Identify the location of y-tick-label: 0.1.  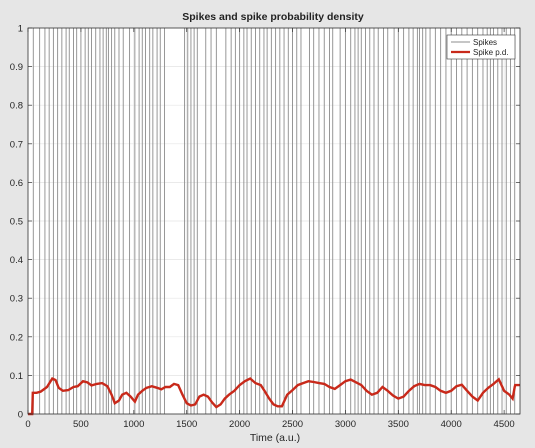
(16, 376).